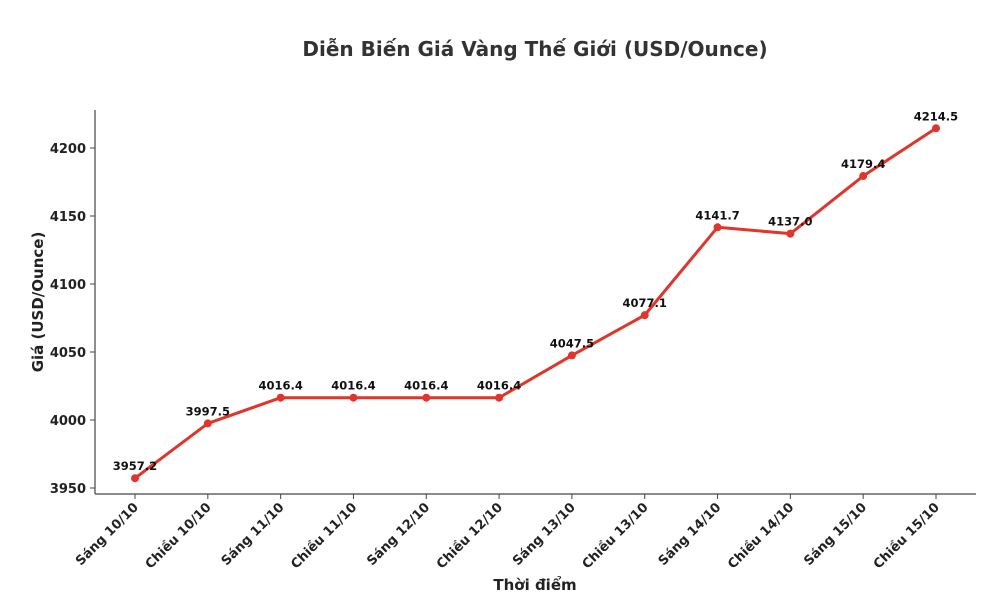 The height and width of the screenshot is (606, 1008). Describe the element at coordinates (690, 534) in the screenshot. I see `x-tick-label: Sáng 14/10` at that location.